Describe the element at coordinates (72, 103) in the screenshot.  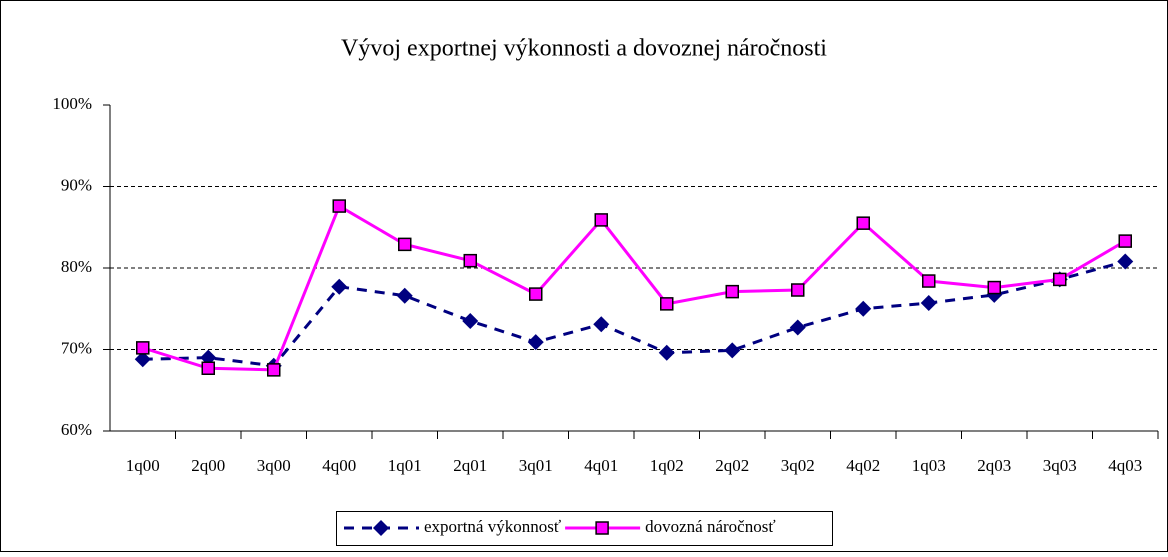
I see `y-tick-label: 100%` at that location.